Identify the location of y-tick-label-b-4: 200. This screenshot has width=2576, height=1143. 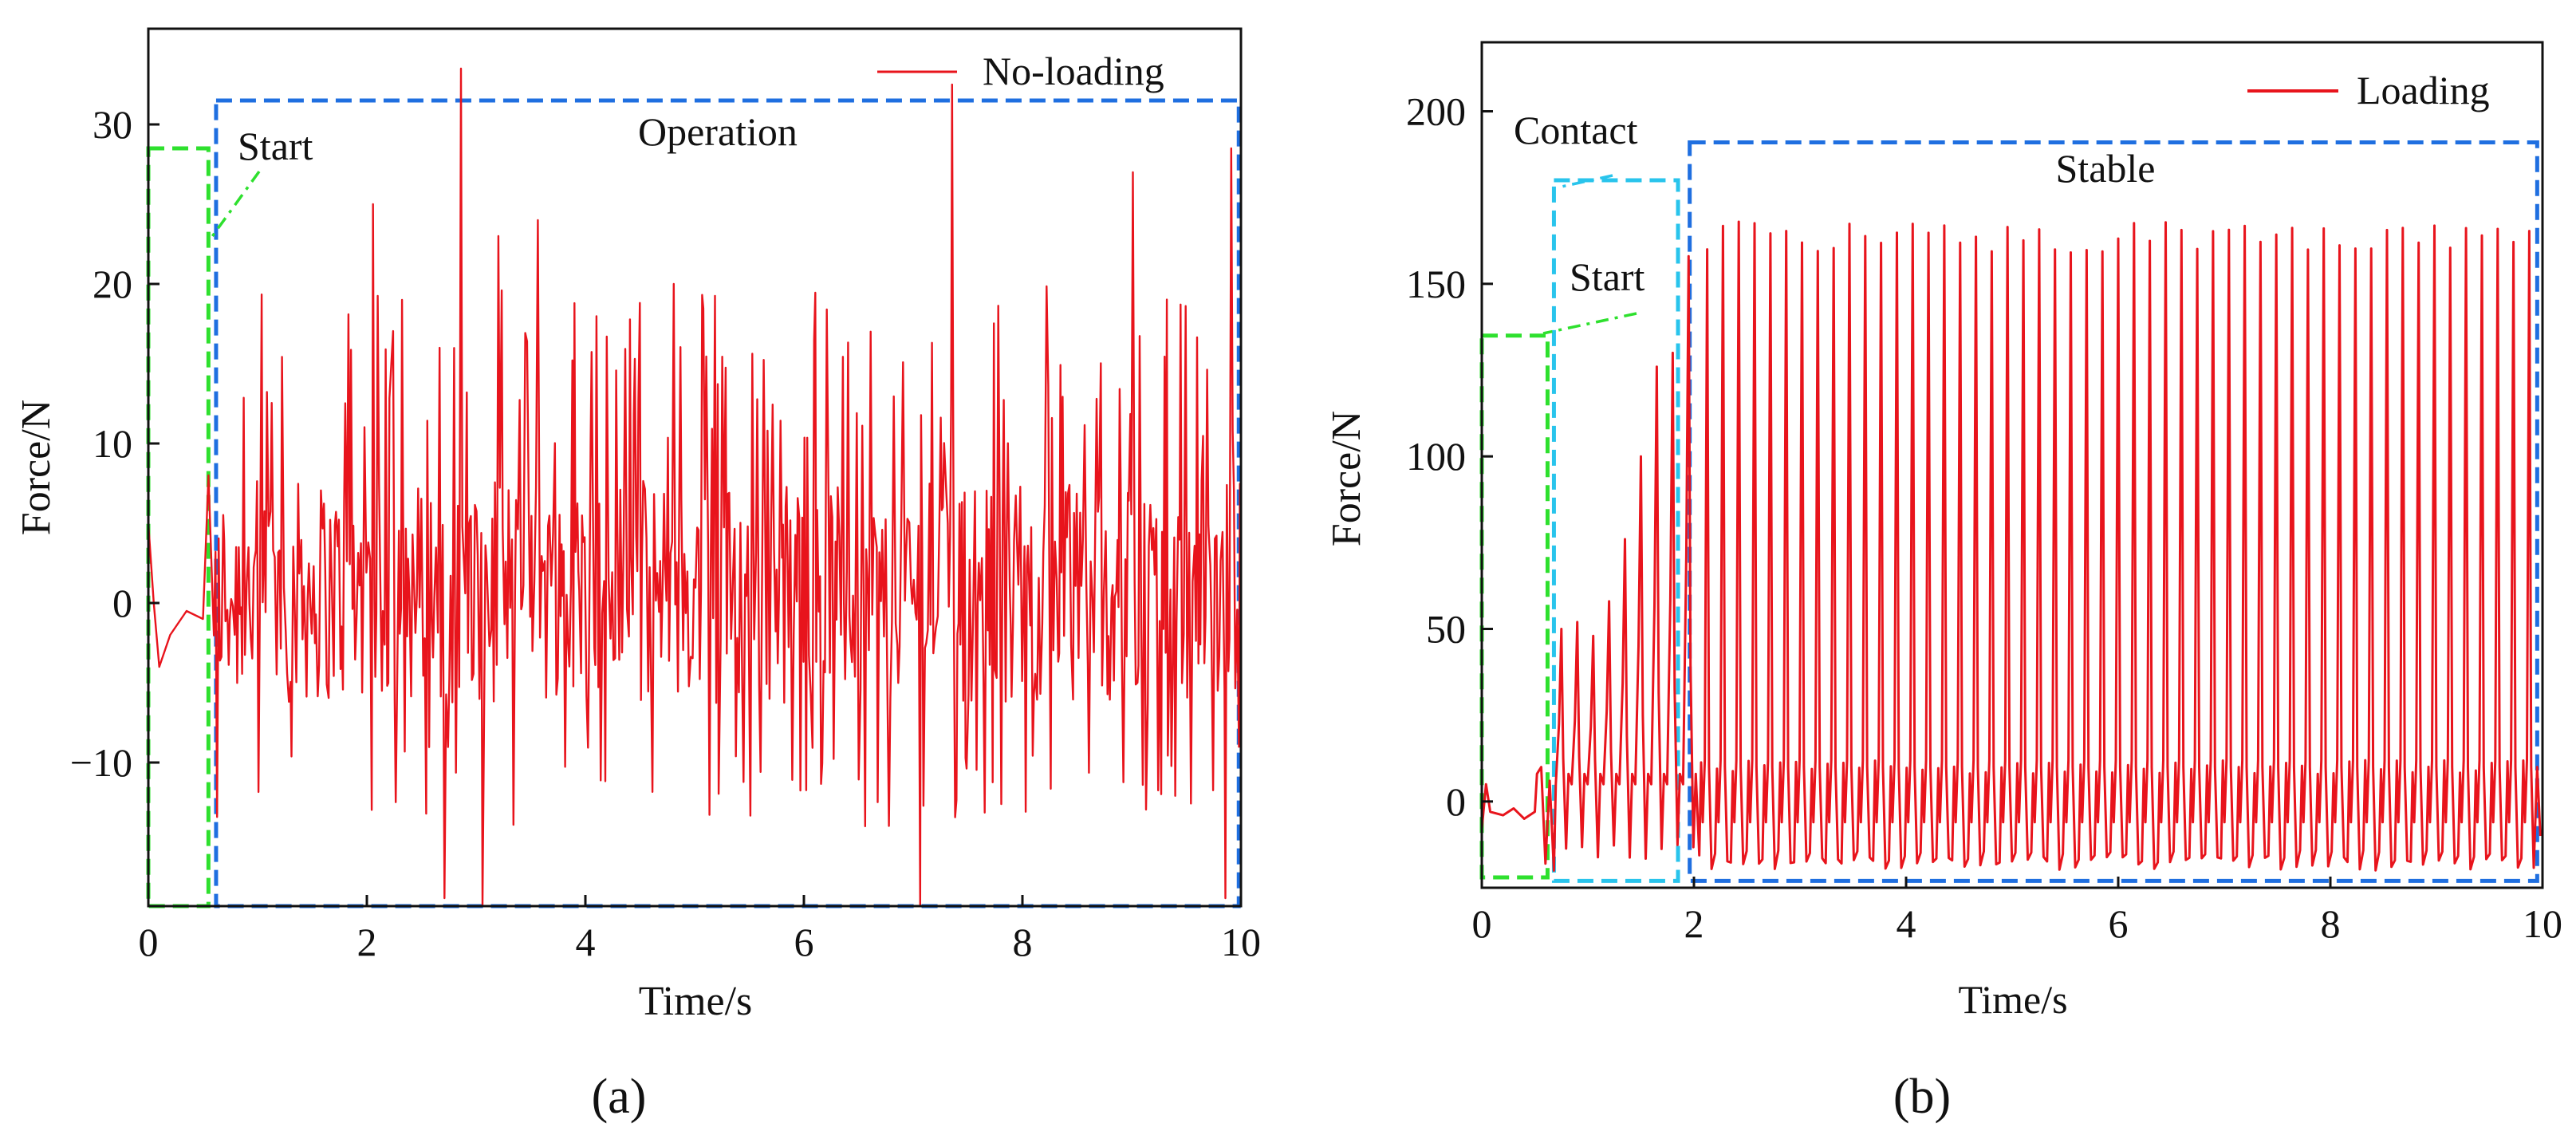
(1436, 111).